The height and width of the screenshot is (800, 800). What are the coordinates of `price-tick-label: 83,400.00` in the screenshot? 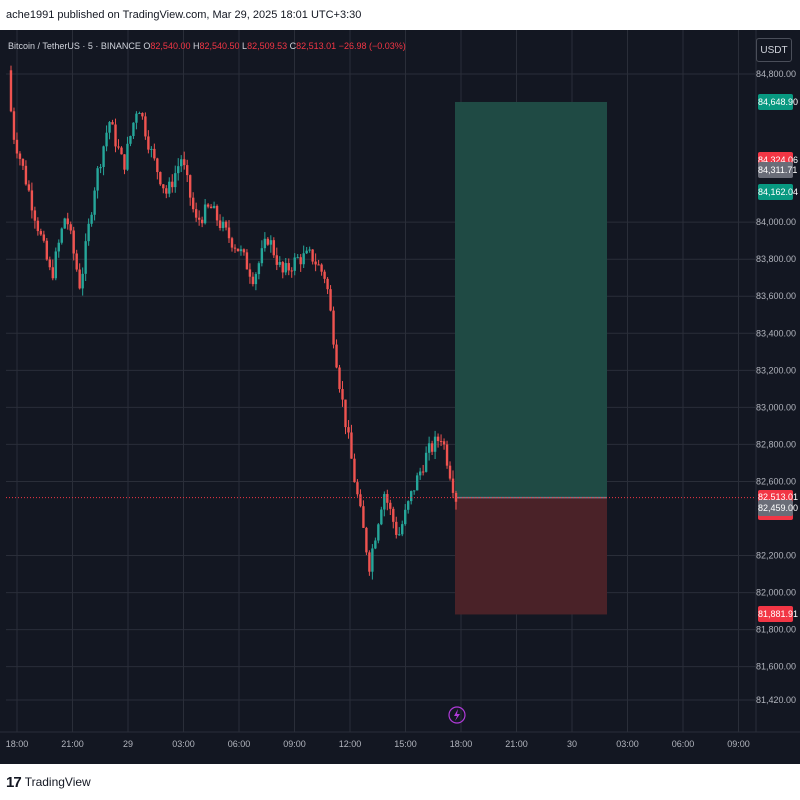 It's located at (776, 333).